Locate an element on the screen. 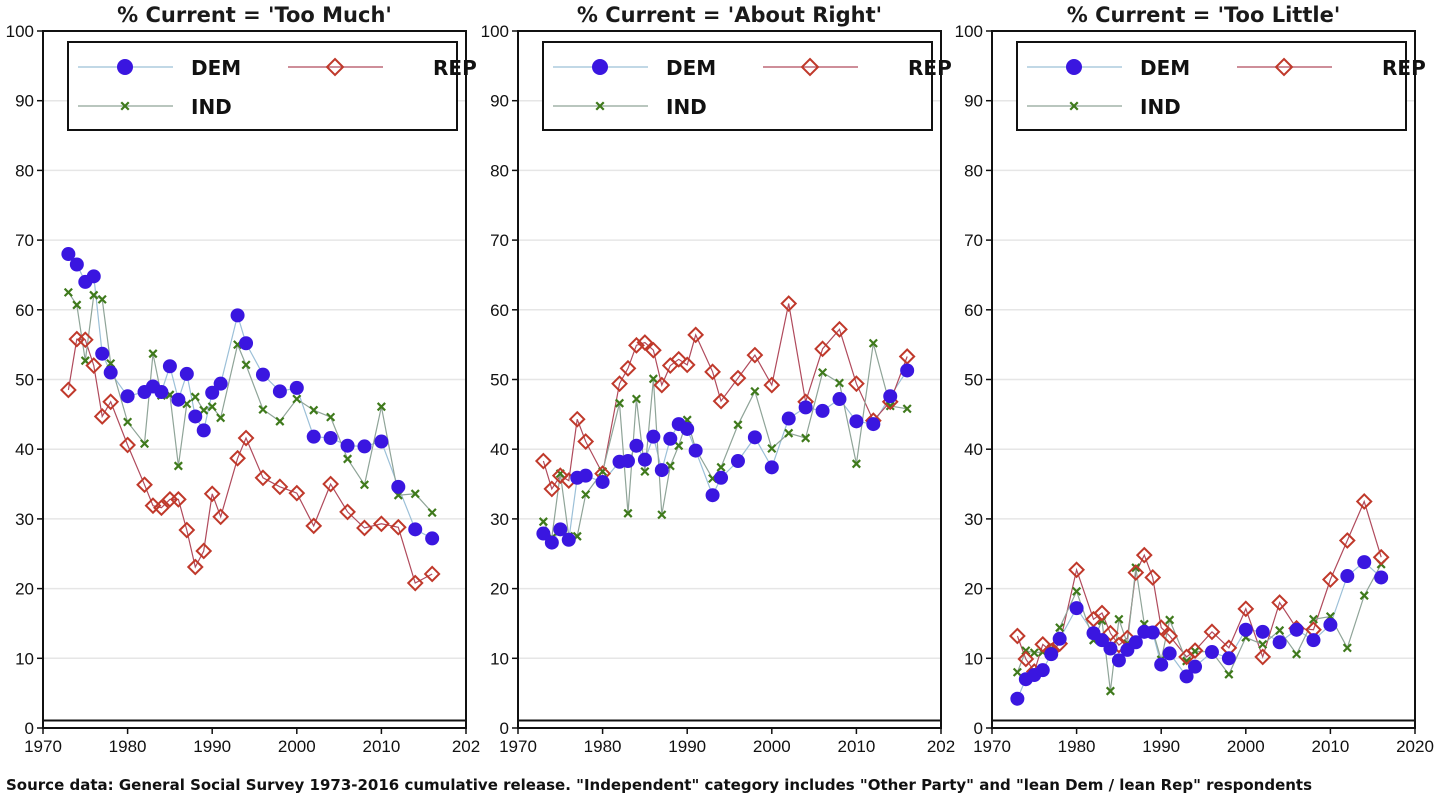 Image resolution: width=1434 pixels, height=800 pixels. y-tick-label: 100 is located at coordinates (20, 31).